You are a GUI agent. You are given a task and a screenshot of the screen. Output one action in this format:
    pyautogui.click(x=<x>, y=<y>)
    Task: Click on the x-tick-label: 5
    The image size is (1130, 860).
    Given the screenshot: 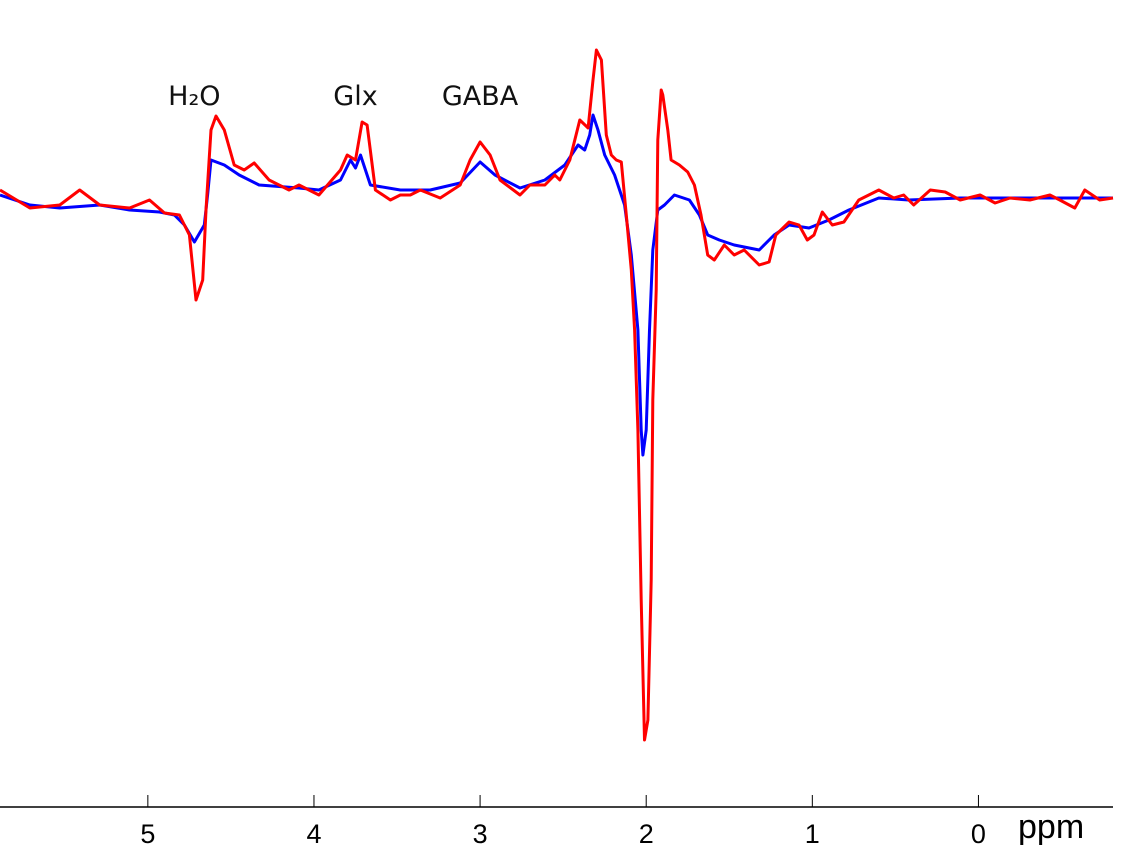 What is the action you would take?
    pyautogui.click(x=147, y=834)
    